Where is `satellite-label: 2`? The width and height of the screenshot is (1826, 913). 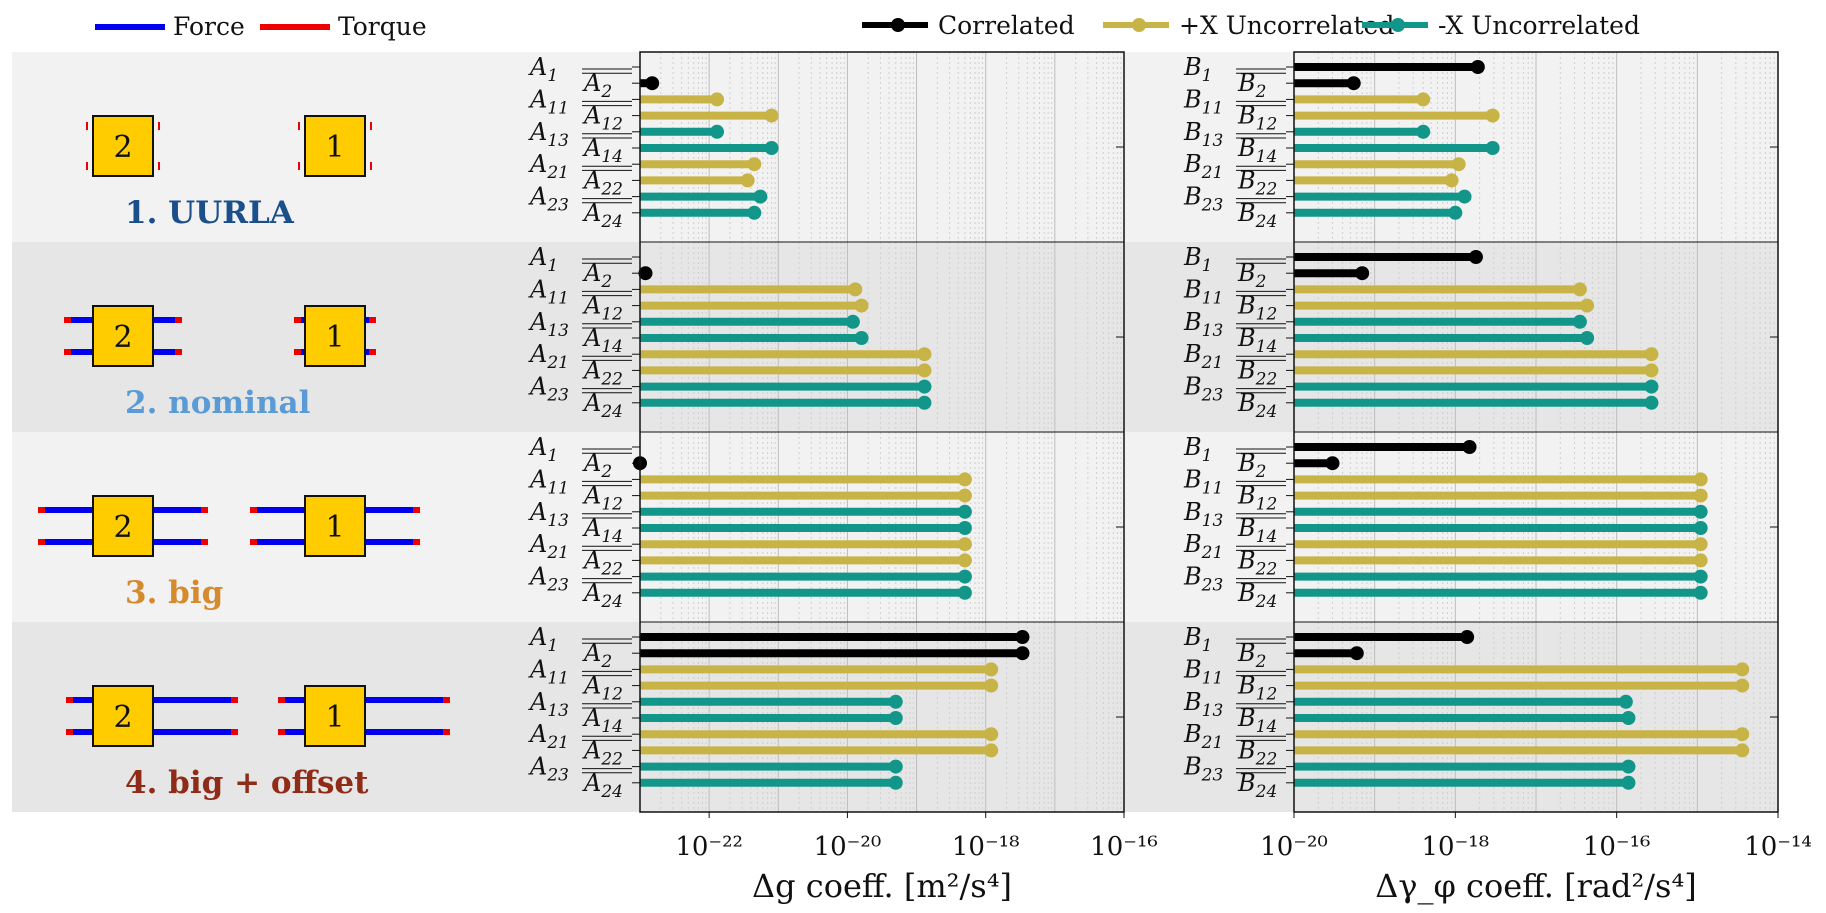
satellite-label: 2 is located at coordinates (122, 337).